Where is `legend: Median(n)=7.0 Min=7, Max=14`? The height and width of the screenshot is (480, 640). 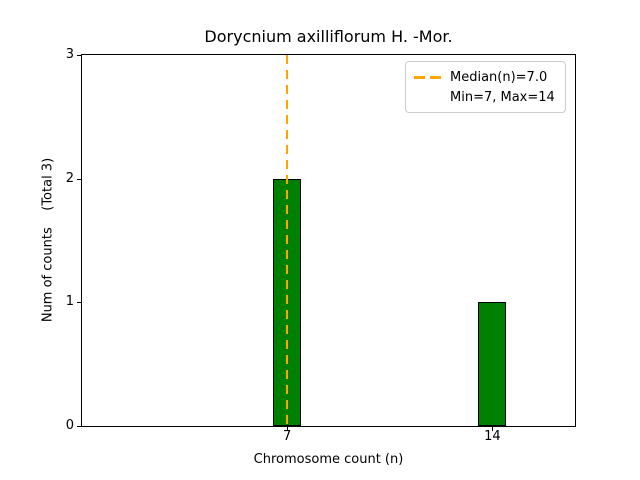 legend: Median(n)=7.0 Min=7, Max=14 is located at coordinates (485, 87).